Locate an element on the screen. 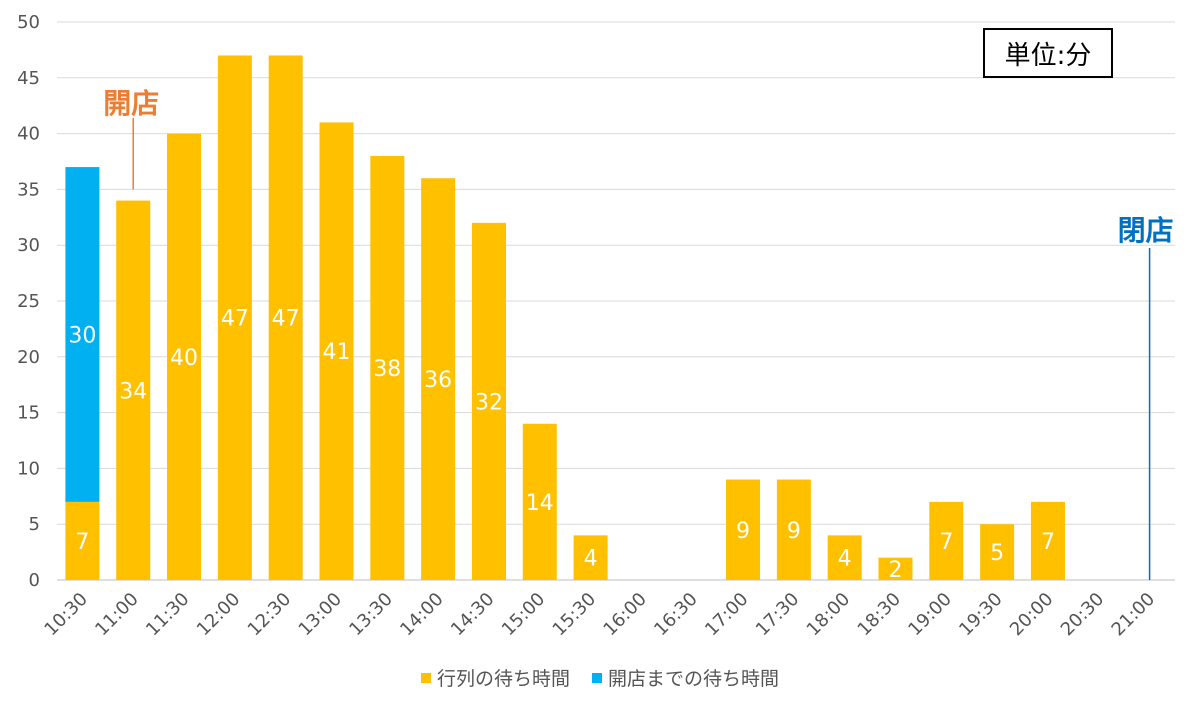  data-label-0-12:00: 47 is located at coordinates (235, 319).